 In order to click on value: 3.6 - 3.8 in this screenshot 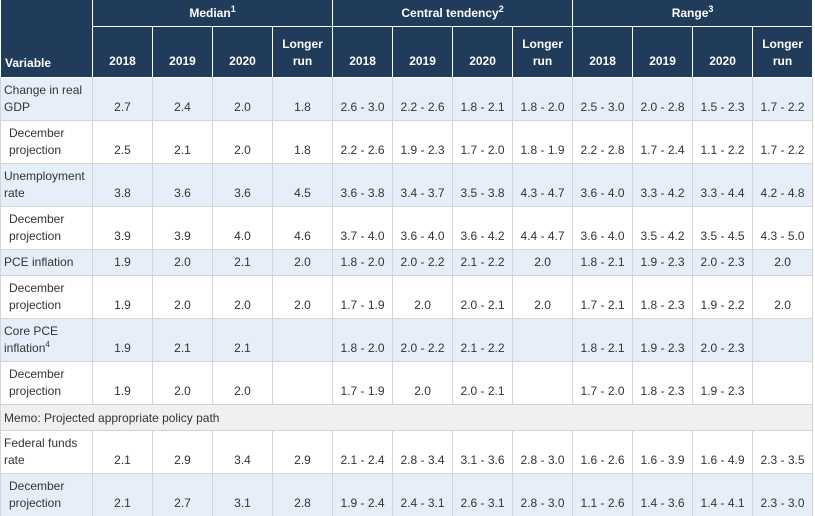, I will do `click(362, 193)`.